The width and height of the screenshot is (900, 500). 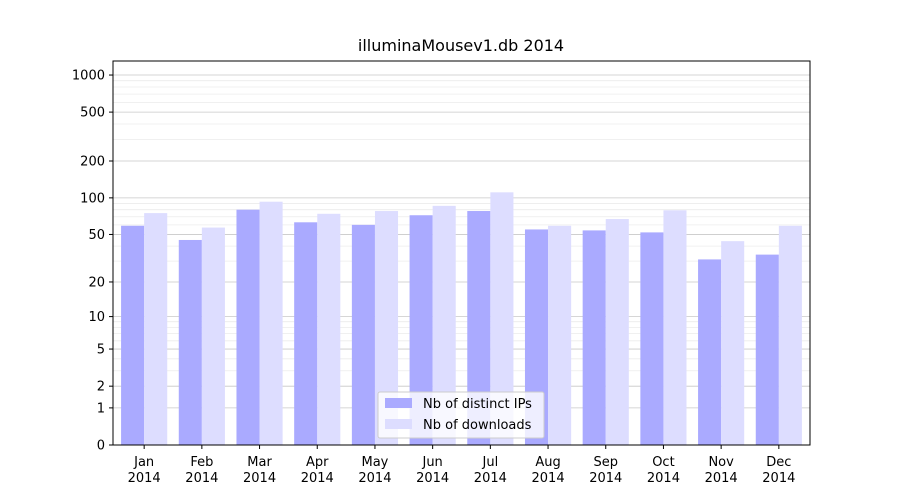 I want to click on legend: Nb of distinct IPs Nb of downloads, so click(x=461, y=415).